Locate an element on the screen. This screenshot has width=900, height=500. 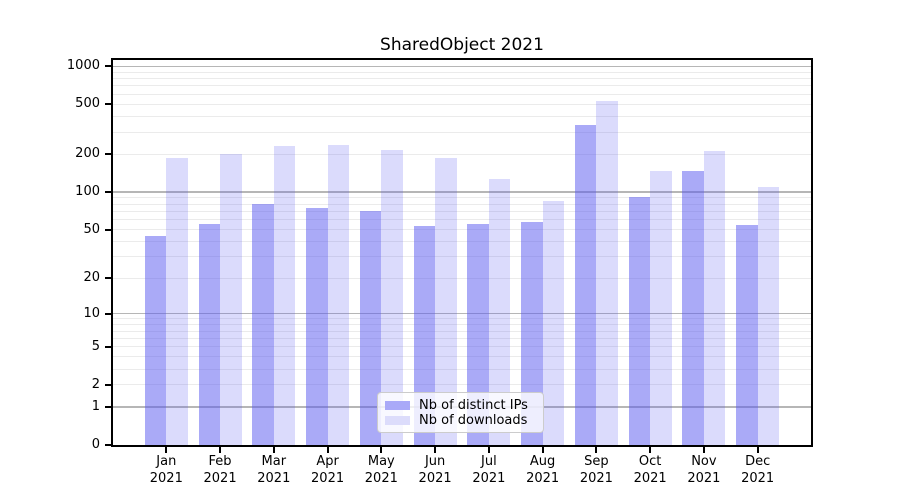
bar-dec-downloads is located at coordinates (768, 315).